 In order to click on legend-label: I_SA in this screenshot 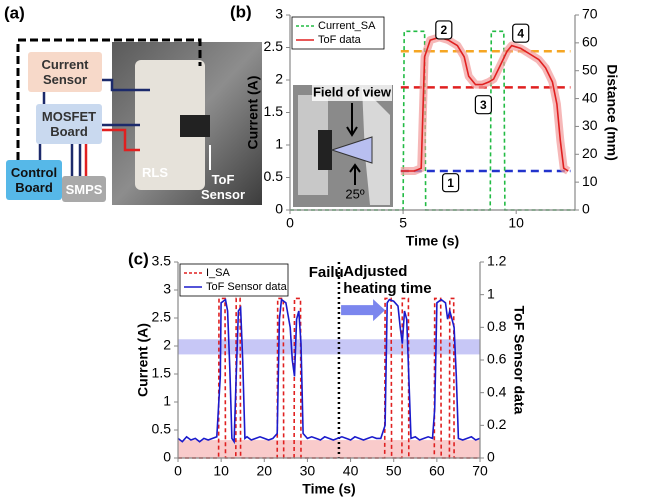, I will do `click(218, 273)`.